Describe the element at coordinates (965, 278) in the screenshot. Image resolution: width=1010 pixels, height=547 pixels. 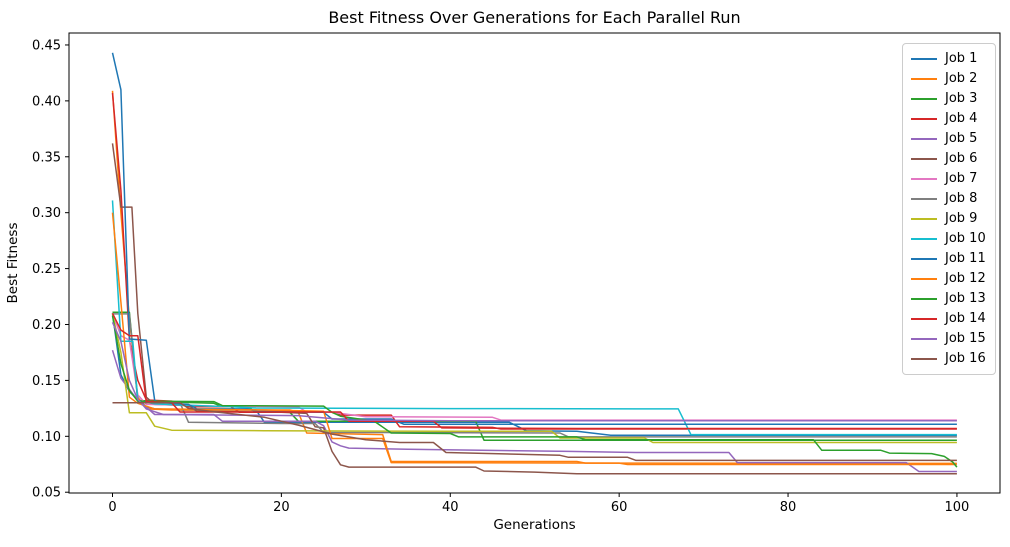
I see `legend-label: Job 12` at that location.